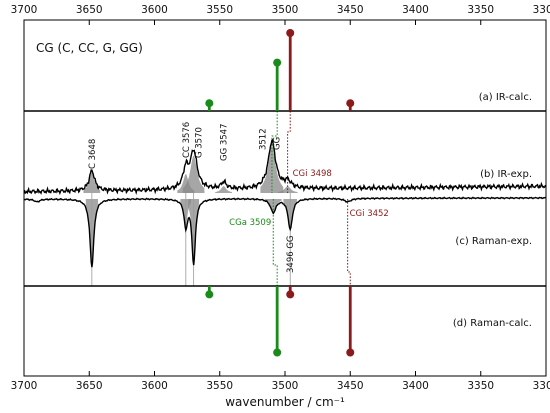 The height and width of the screenshot is (413, 550). What do you see at coordinates (263, 139) in the screenshot?
I see `annotation: 3512` at bounding box center [263, 139].